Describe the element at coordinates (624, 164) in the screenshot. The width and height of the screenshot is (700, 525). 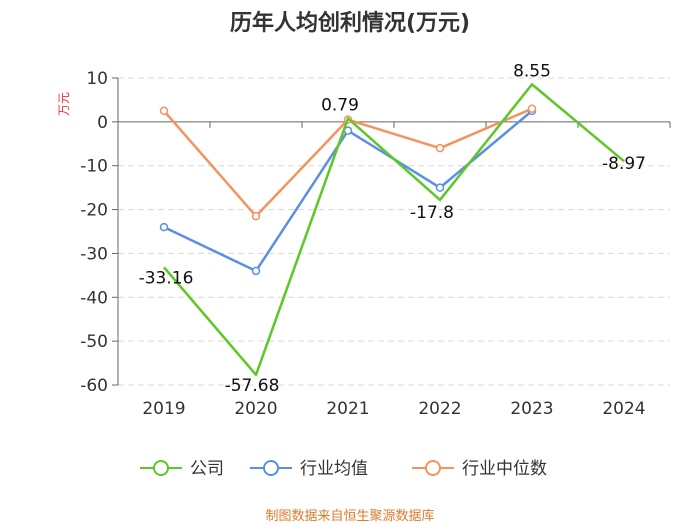
I see `data-label: -8.97` at that location.